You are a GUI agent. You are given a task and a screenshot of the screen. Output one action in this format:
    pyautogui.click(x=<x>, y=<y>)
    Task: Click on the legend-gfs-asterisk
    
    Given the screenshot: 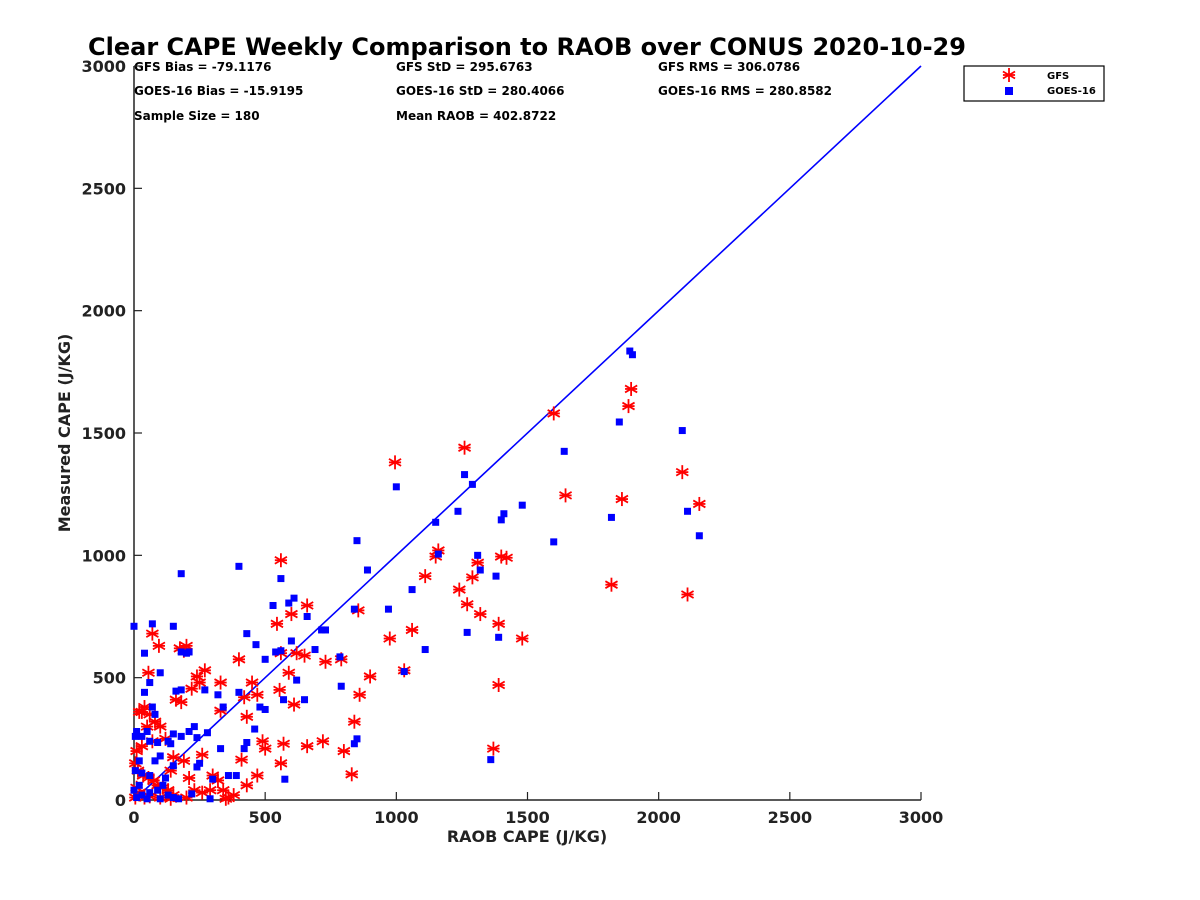 What is the action you would take?
    pyautogui.click(x=1009, y=75)
    